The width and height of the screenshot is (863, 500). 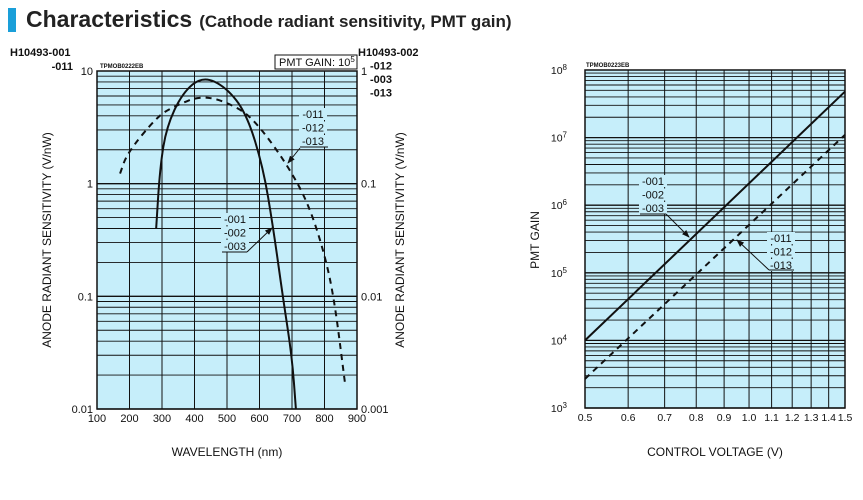 What do you see at coordinates (628, 418) in the screenshot?
I see `x-tick-label: 0.6` at bounding box center [628, 418].